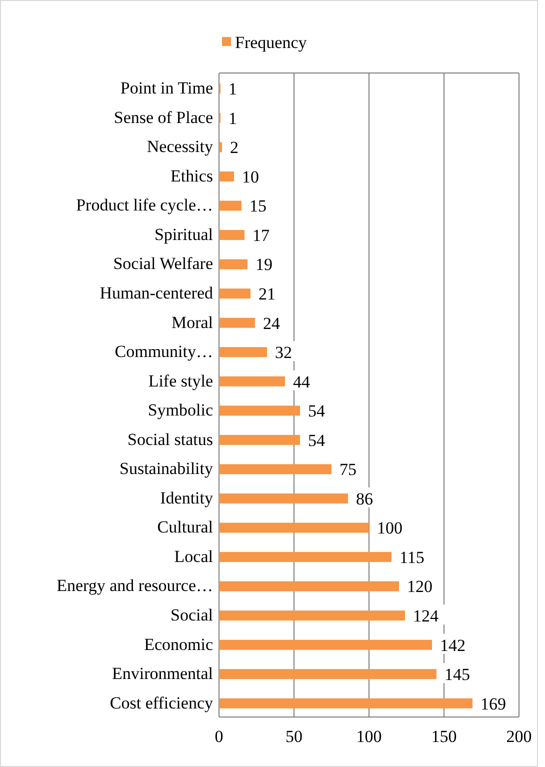  Describe the element at coordinates (369, 736) in the screenshot. I see `x-tick-label: 100` at that location.